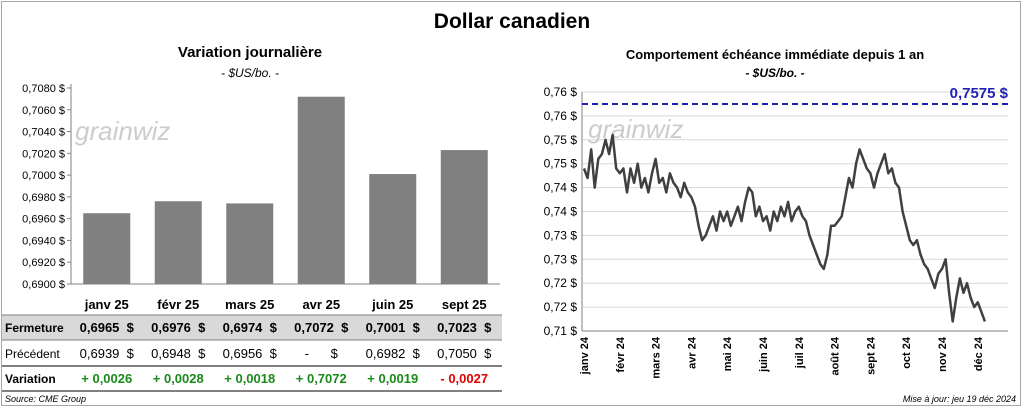 This screenshot has width=1024, height=409. What do you see at coordinates (178, 378) in the screenshot?
I see `table-cell: + 0,0028` at bounding box center [178, 378].